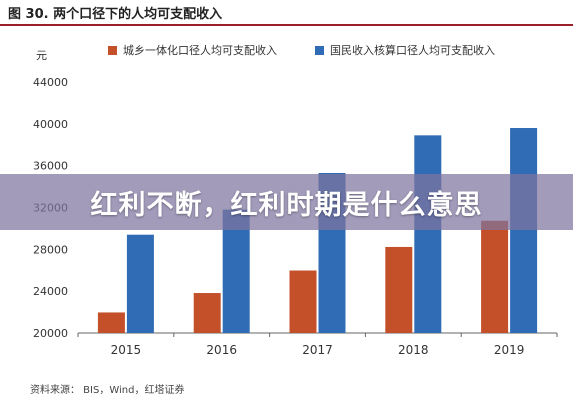 This screenshot has height=400, width=573. Describe the element at coordinates (509, 350) in the screenshot. I see `x-tick-label: 2019` at that location.